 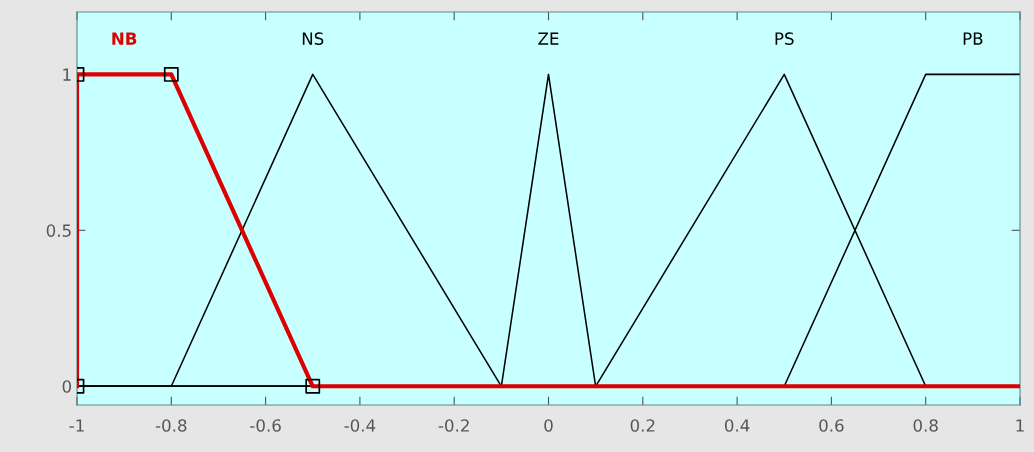 I want to click on series-label: PS, so click(x=784, y=38).